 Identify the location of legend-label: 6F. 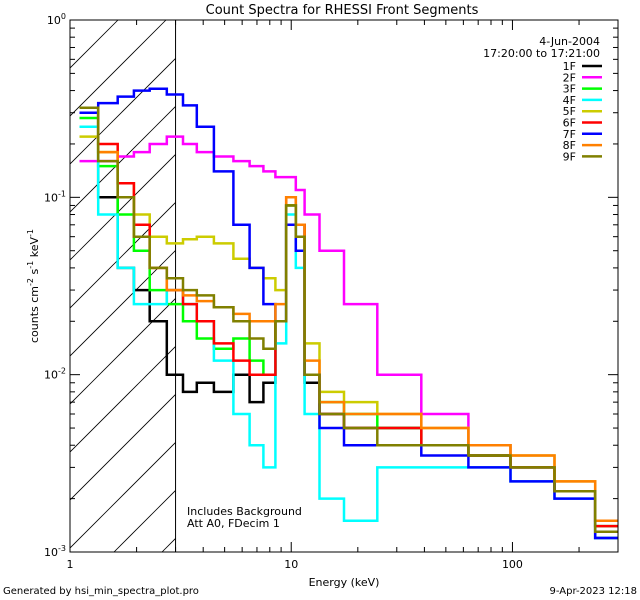
(569, 123).